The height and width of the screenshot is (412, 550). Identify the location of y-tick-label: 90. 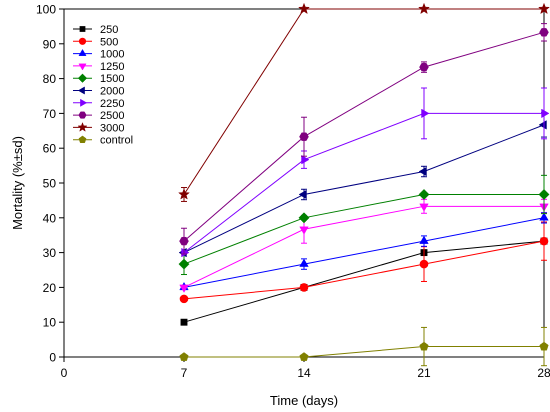
(50, 44).